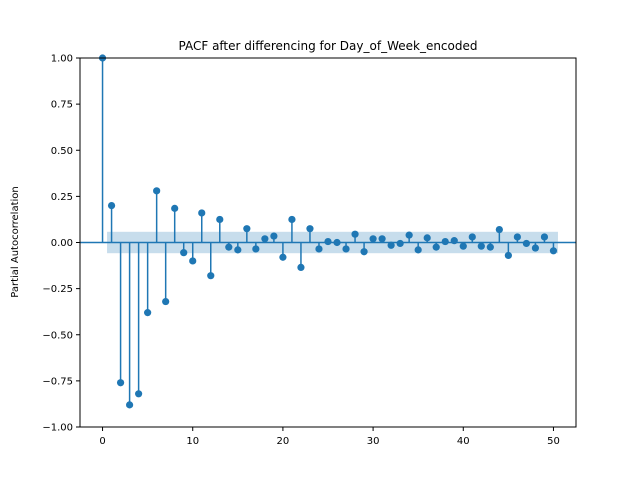  What do you see at coordinates (62, 105) in the screenshot?
I see `y-tick-label: 0.75` at bounding box center [62, 105].